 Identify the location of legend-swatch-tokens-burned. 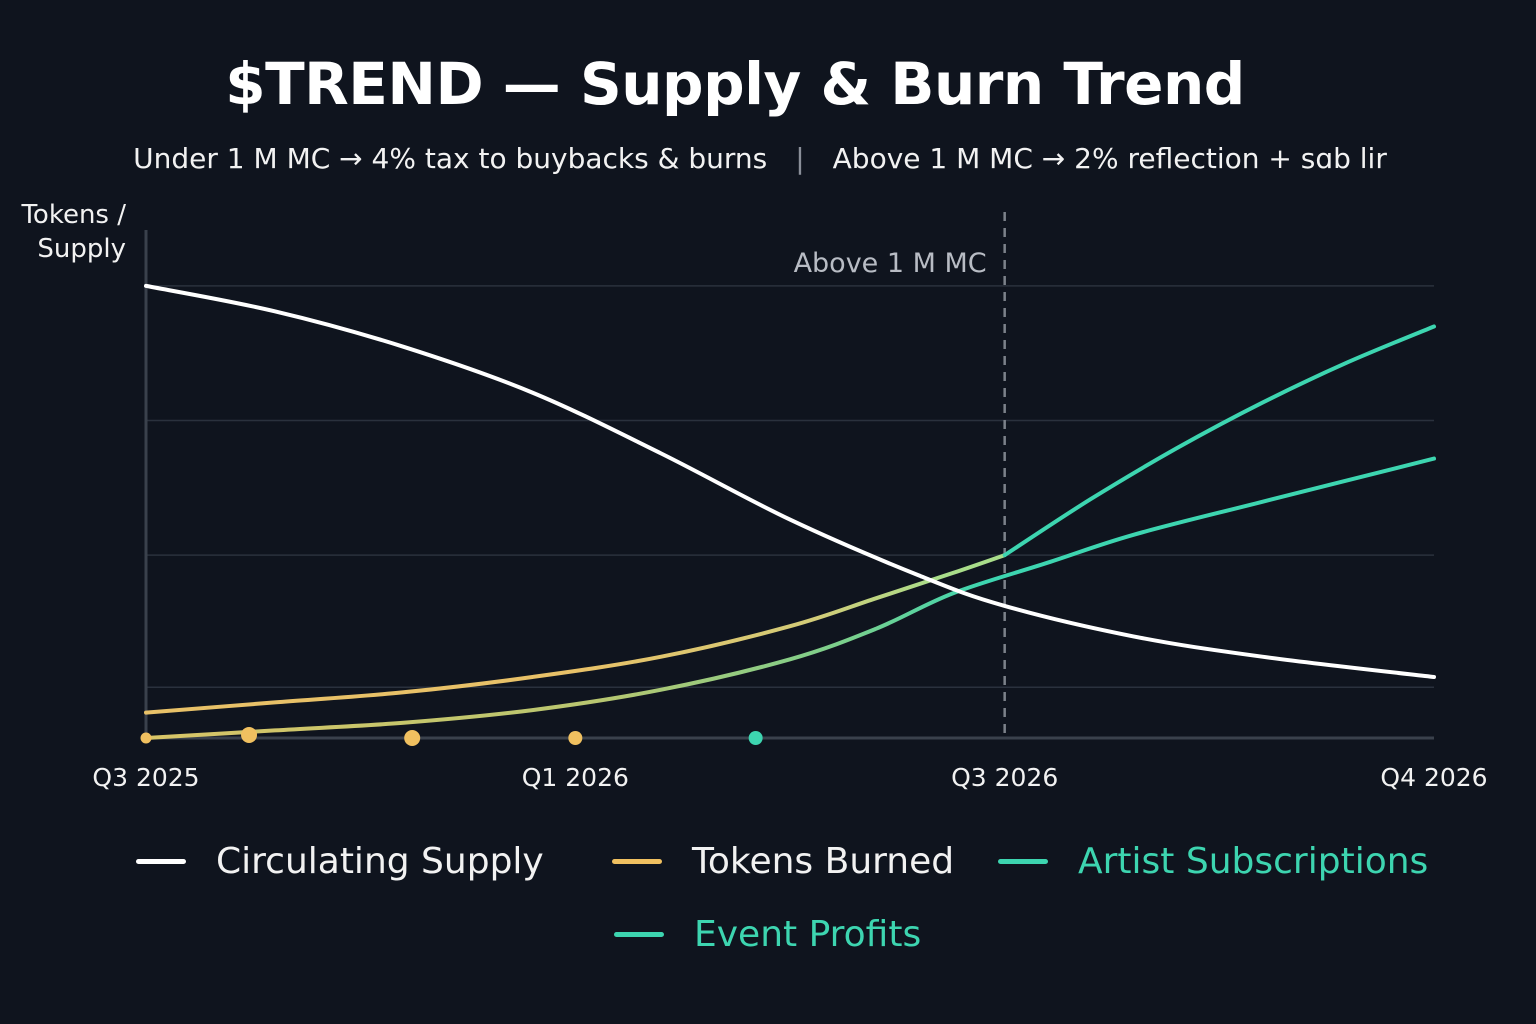
(637, 861).